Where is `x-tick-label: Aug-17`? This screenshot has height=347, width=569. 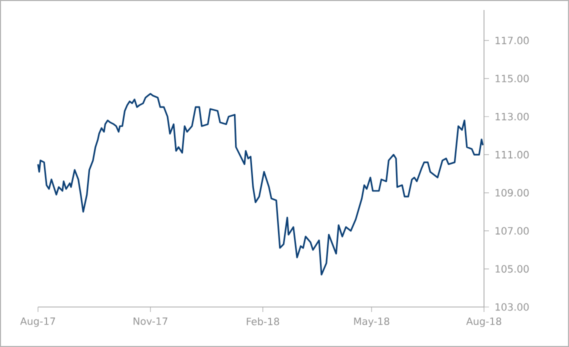 x-tick-label: Aug-17 is located at coordinates (38, 322).